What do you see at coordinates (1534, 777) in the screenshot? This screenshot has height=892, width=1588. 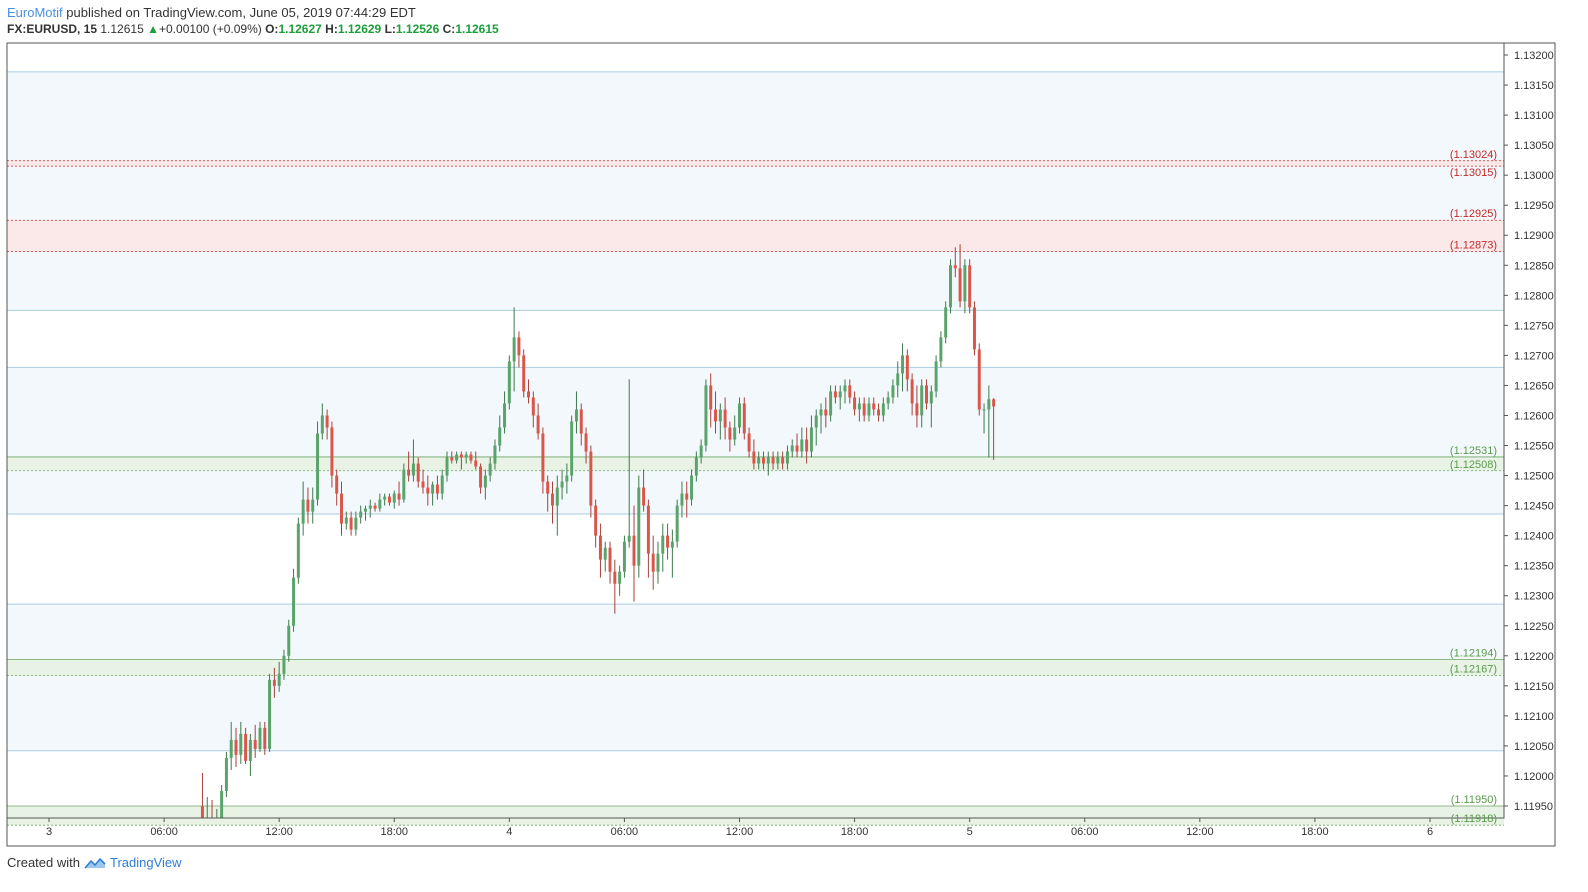 I see `y-tick-label: 1.12000` at bounding box center [1534, 777].